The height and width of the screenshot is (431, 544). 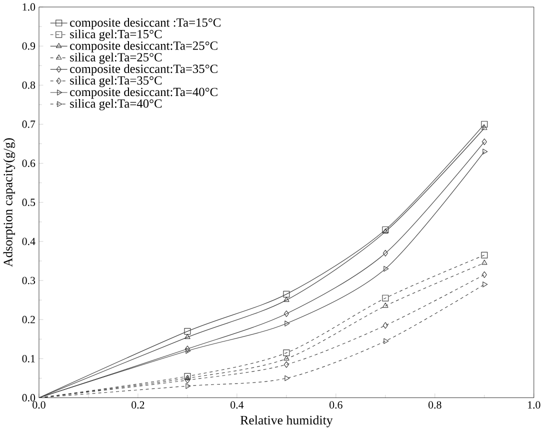 I want to click on y-tick-label: 0.5, so click(x=29, y=202).